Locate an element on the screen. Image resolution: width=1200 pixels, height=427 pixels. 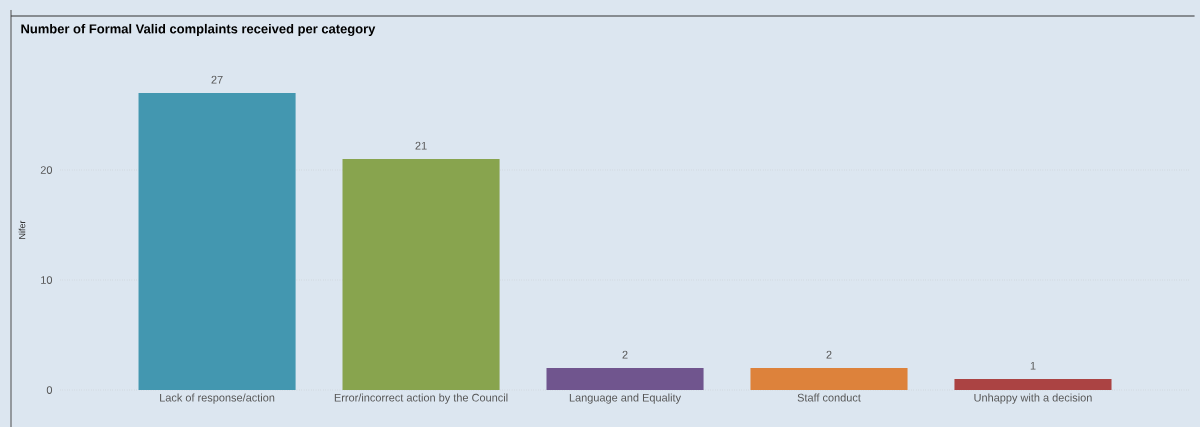
y-tick-label: 10 is located at coordinates (47, 280).